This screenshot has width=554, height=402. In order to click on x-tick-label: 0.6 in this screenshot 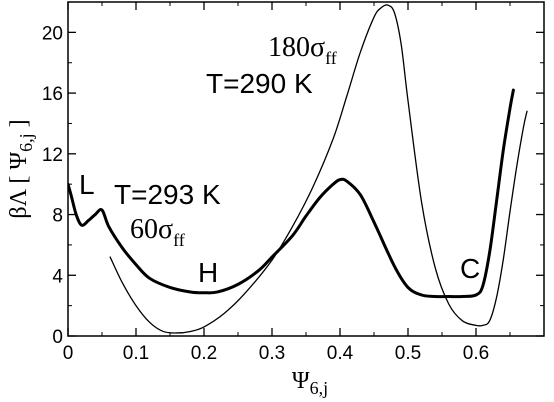, I will do `click(476, 353)`.